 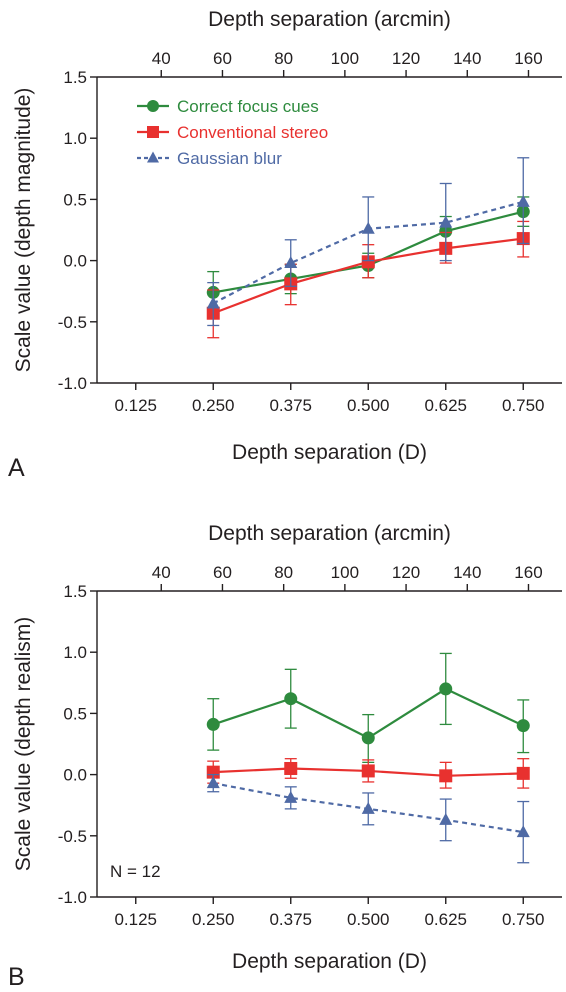 I want to click on series-conventional-stereo, so click(x=368, y=773).